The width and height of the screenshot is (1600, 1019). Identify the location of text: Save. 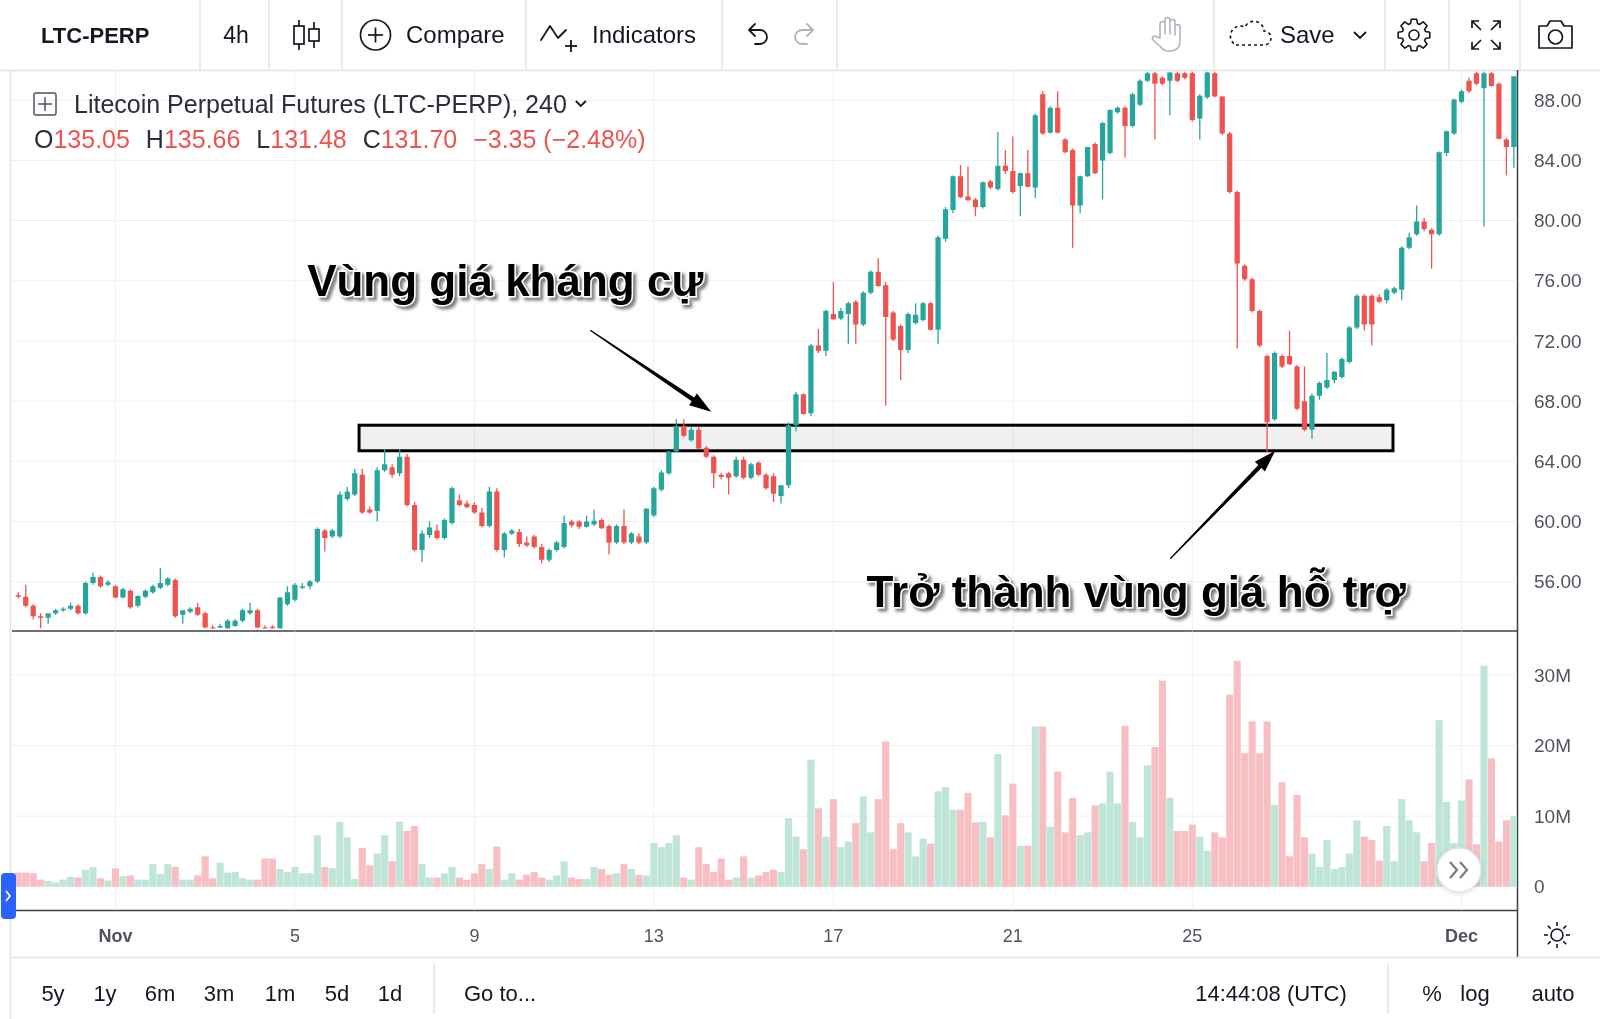
(1307, 34).